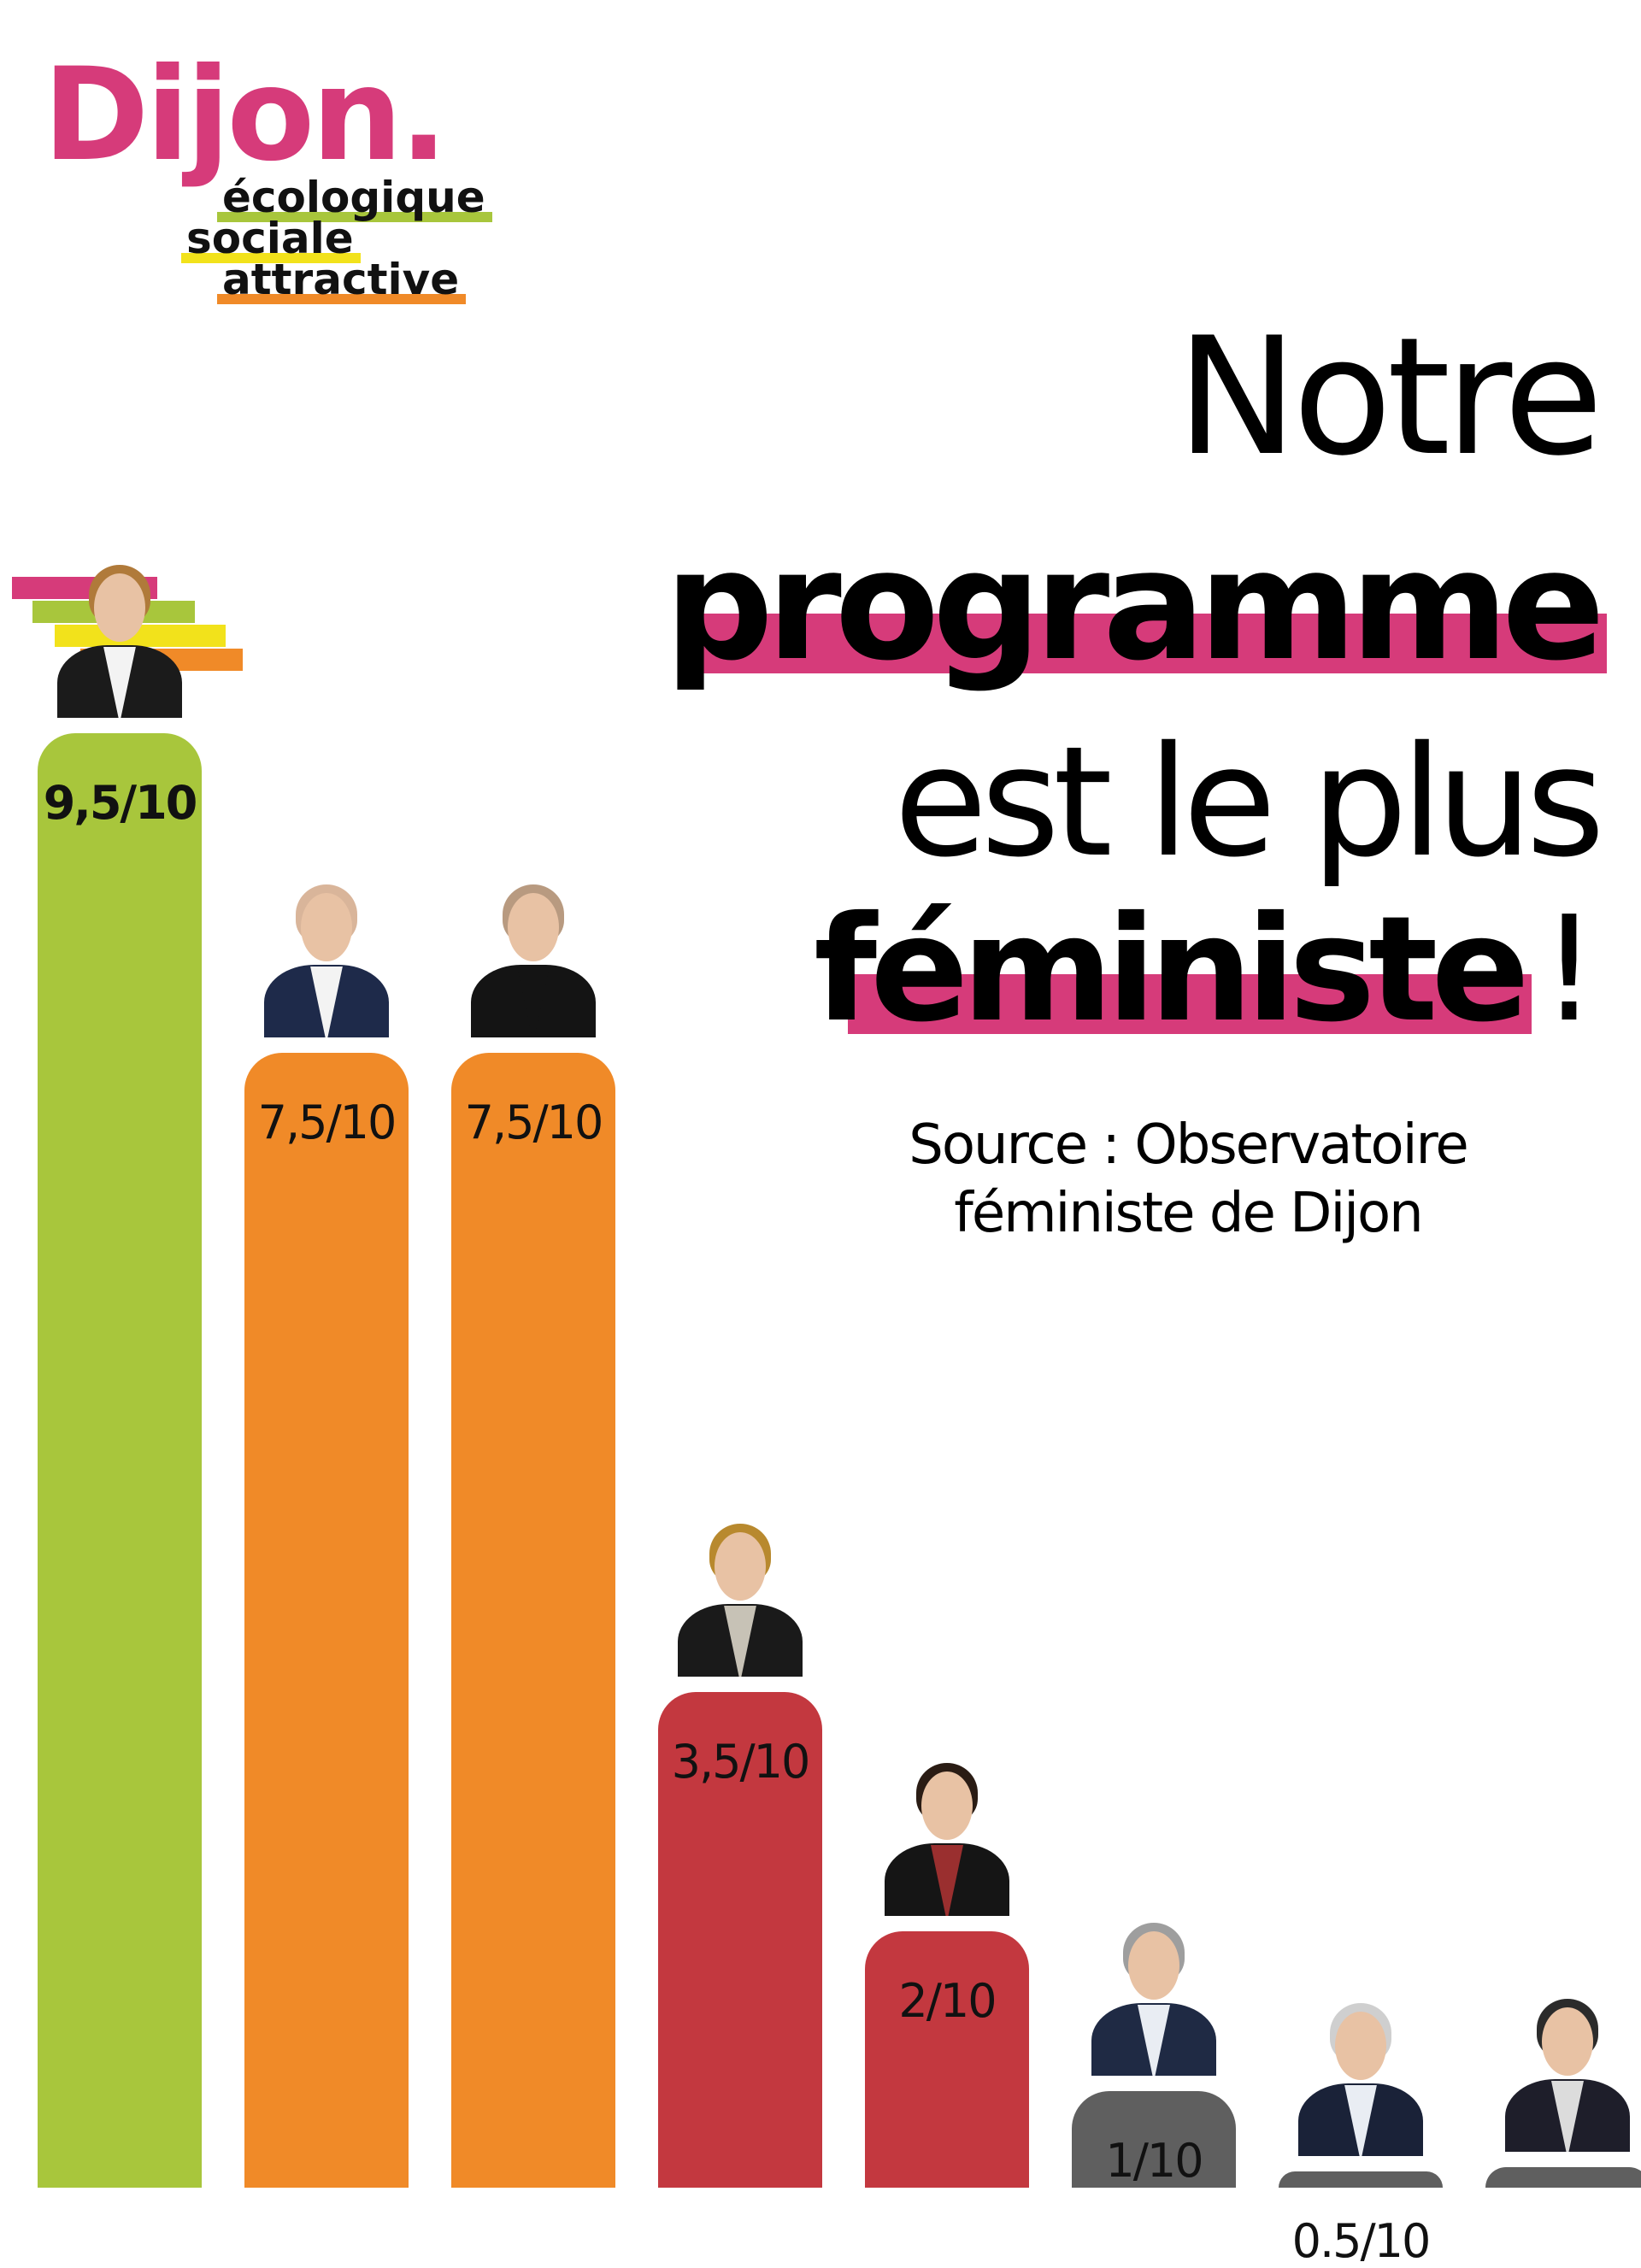 Image resolution: width=1641 pixels, height=2268 pixels. Describe the element at coordinates (1569, 970) in the screenshot. I see `headline-exclamation: !` at that location.